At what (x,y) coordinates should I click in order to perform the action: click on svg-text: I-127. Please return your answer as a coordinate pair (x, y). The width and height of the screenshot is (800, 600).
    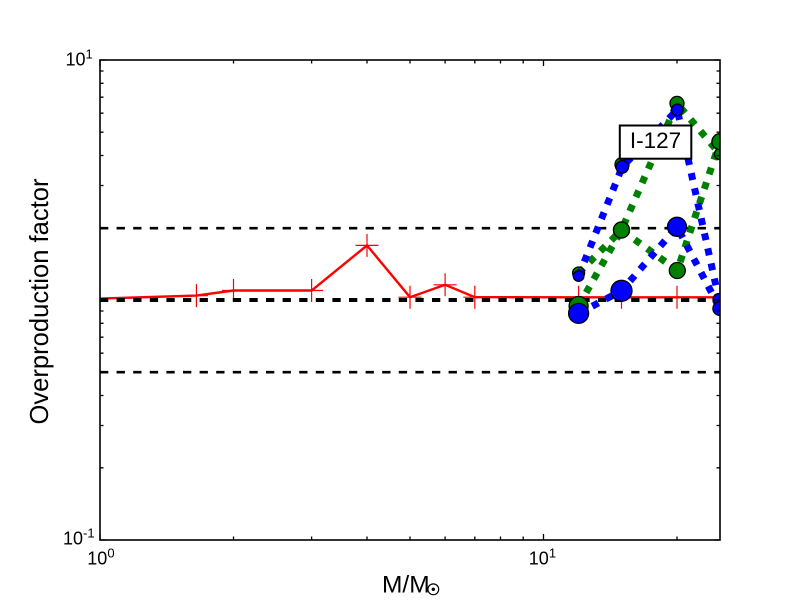
    Looking at the image, I should click on (655, 140).